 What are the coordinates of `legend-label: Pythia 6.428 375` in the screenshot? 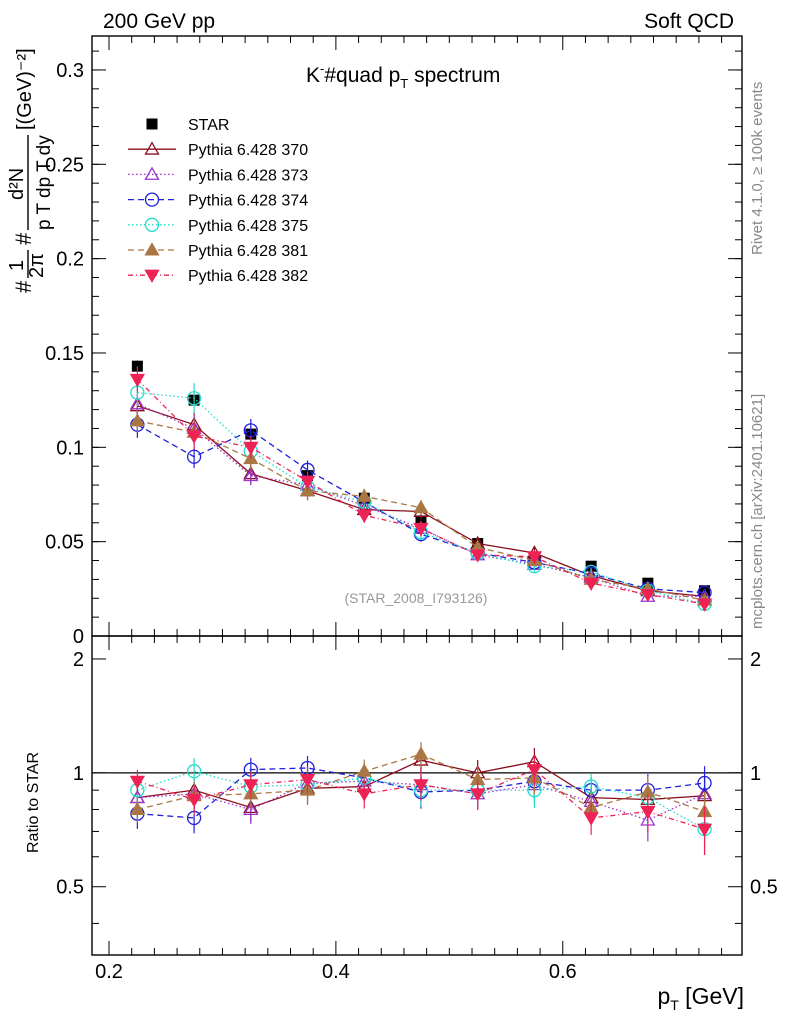 It's located at (248, 226).